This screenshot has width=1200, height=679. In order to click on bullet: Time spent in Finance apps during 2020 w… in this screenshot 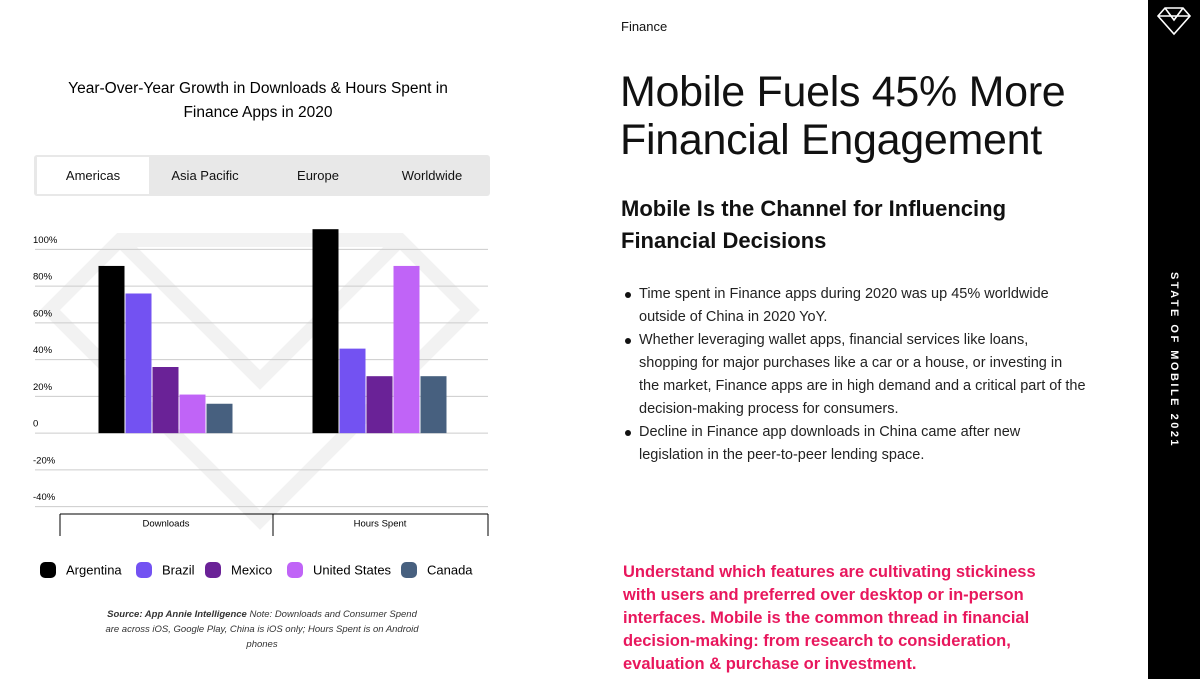, I will do `click(853, 306)`.